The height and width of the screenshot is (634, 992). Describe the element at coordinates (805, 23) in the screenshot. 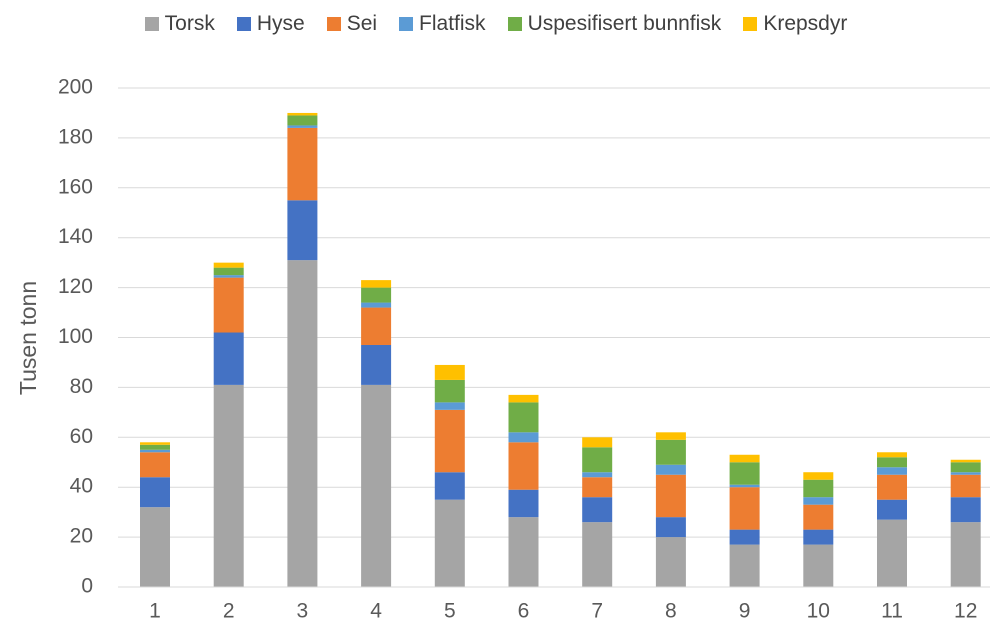

I see `legend-label: Krepsdyr` at that location.